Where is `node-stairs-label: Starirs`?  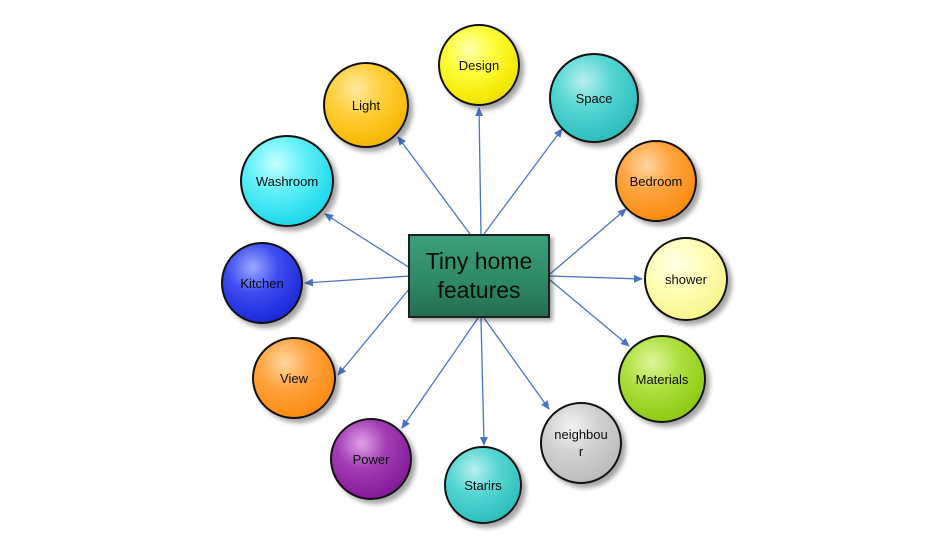 node-stairs-label: Starirs is located at coordinates (483, 485).